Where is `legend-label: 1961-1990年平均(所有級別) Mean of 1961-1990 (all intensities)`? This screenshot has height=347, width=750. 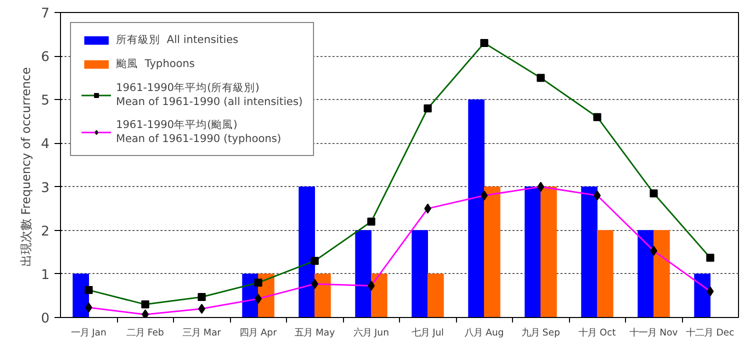
legend-label: 1961-1990年平均(所有級別) Mean of 1961-1990 (all intensities) is located at coordinates (209, 94).